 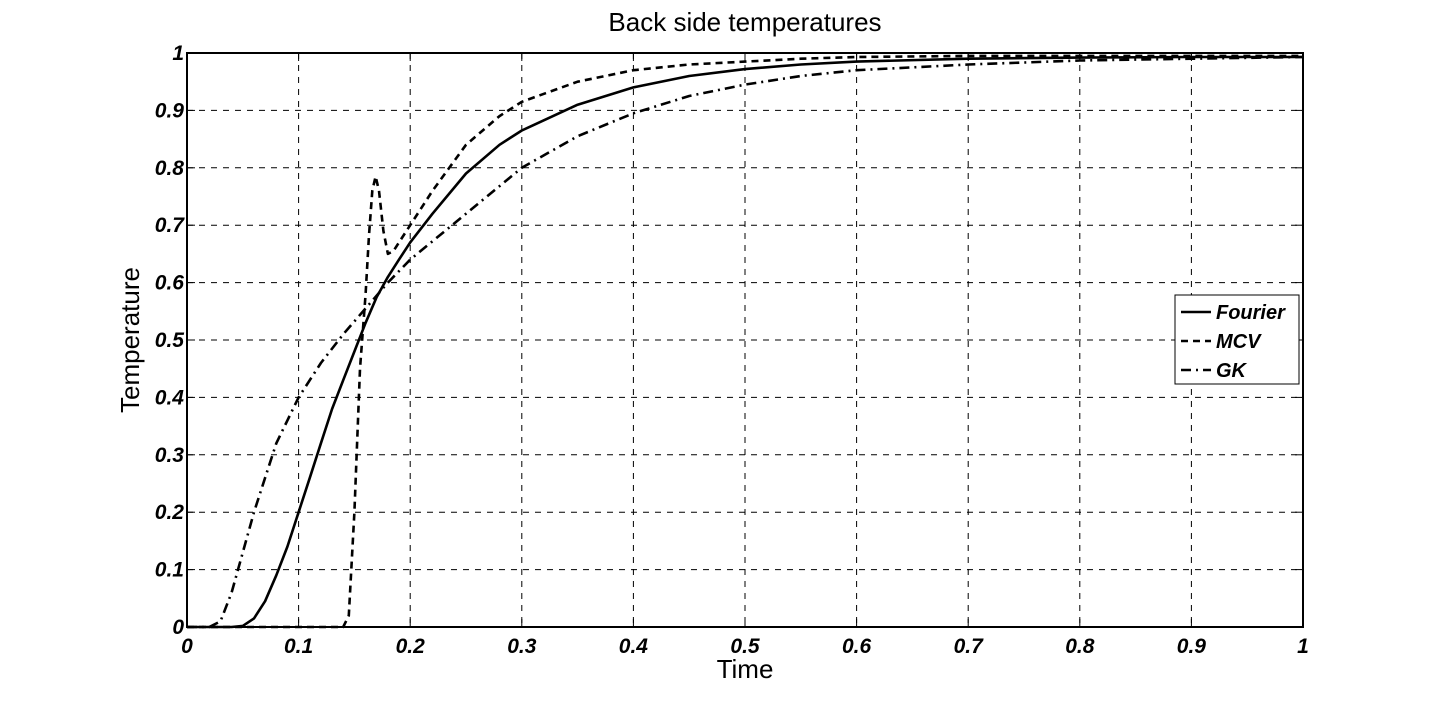 I want to click on y-tick-label: 0.4, so click(x=170, y=397).